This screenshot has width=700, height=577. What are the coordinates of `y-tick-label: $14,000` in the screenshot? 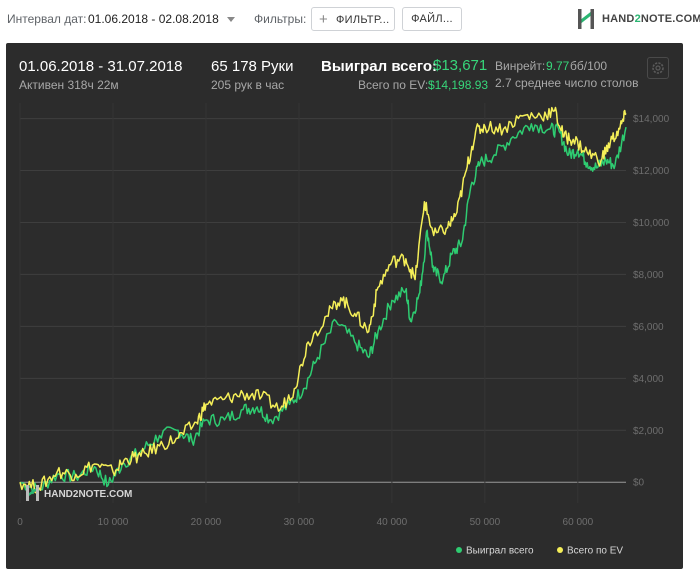 It's located at (651, 119).